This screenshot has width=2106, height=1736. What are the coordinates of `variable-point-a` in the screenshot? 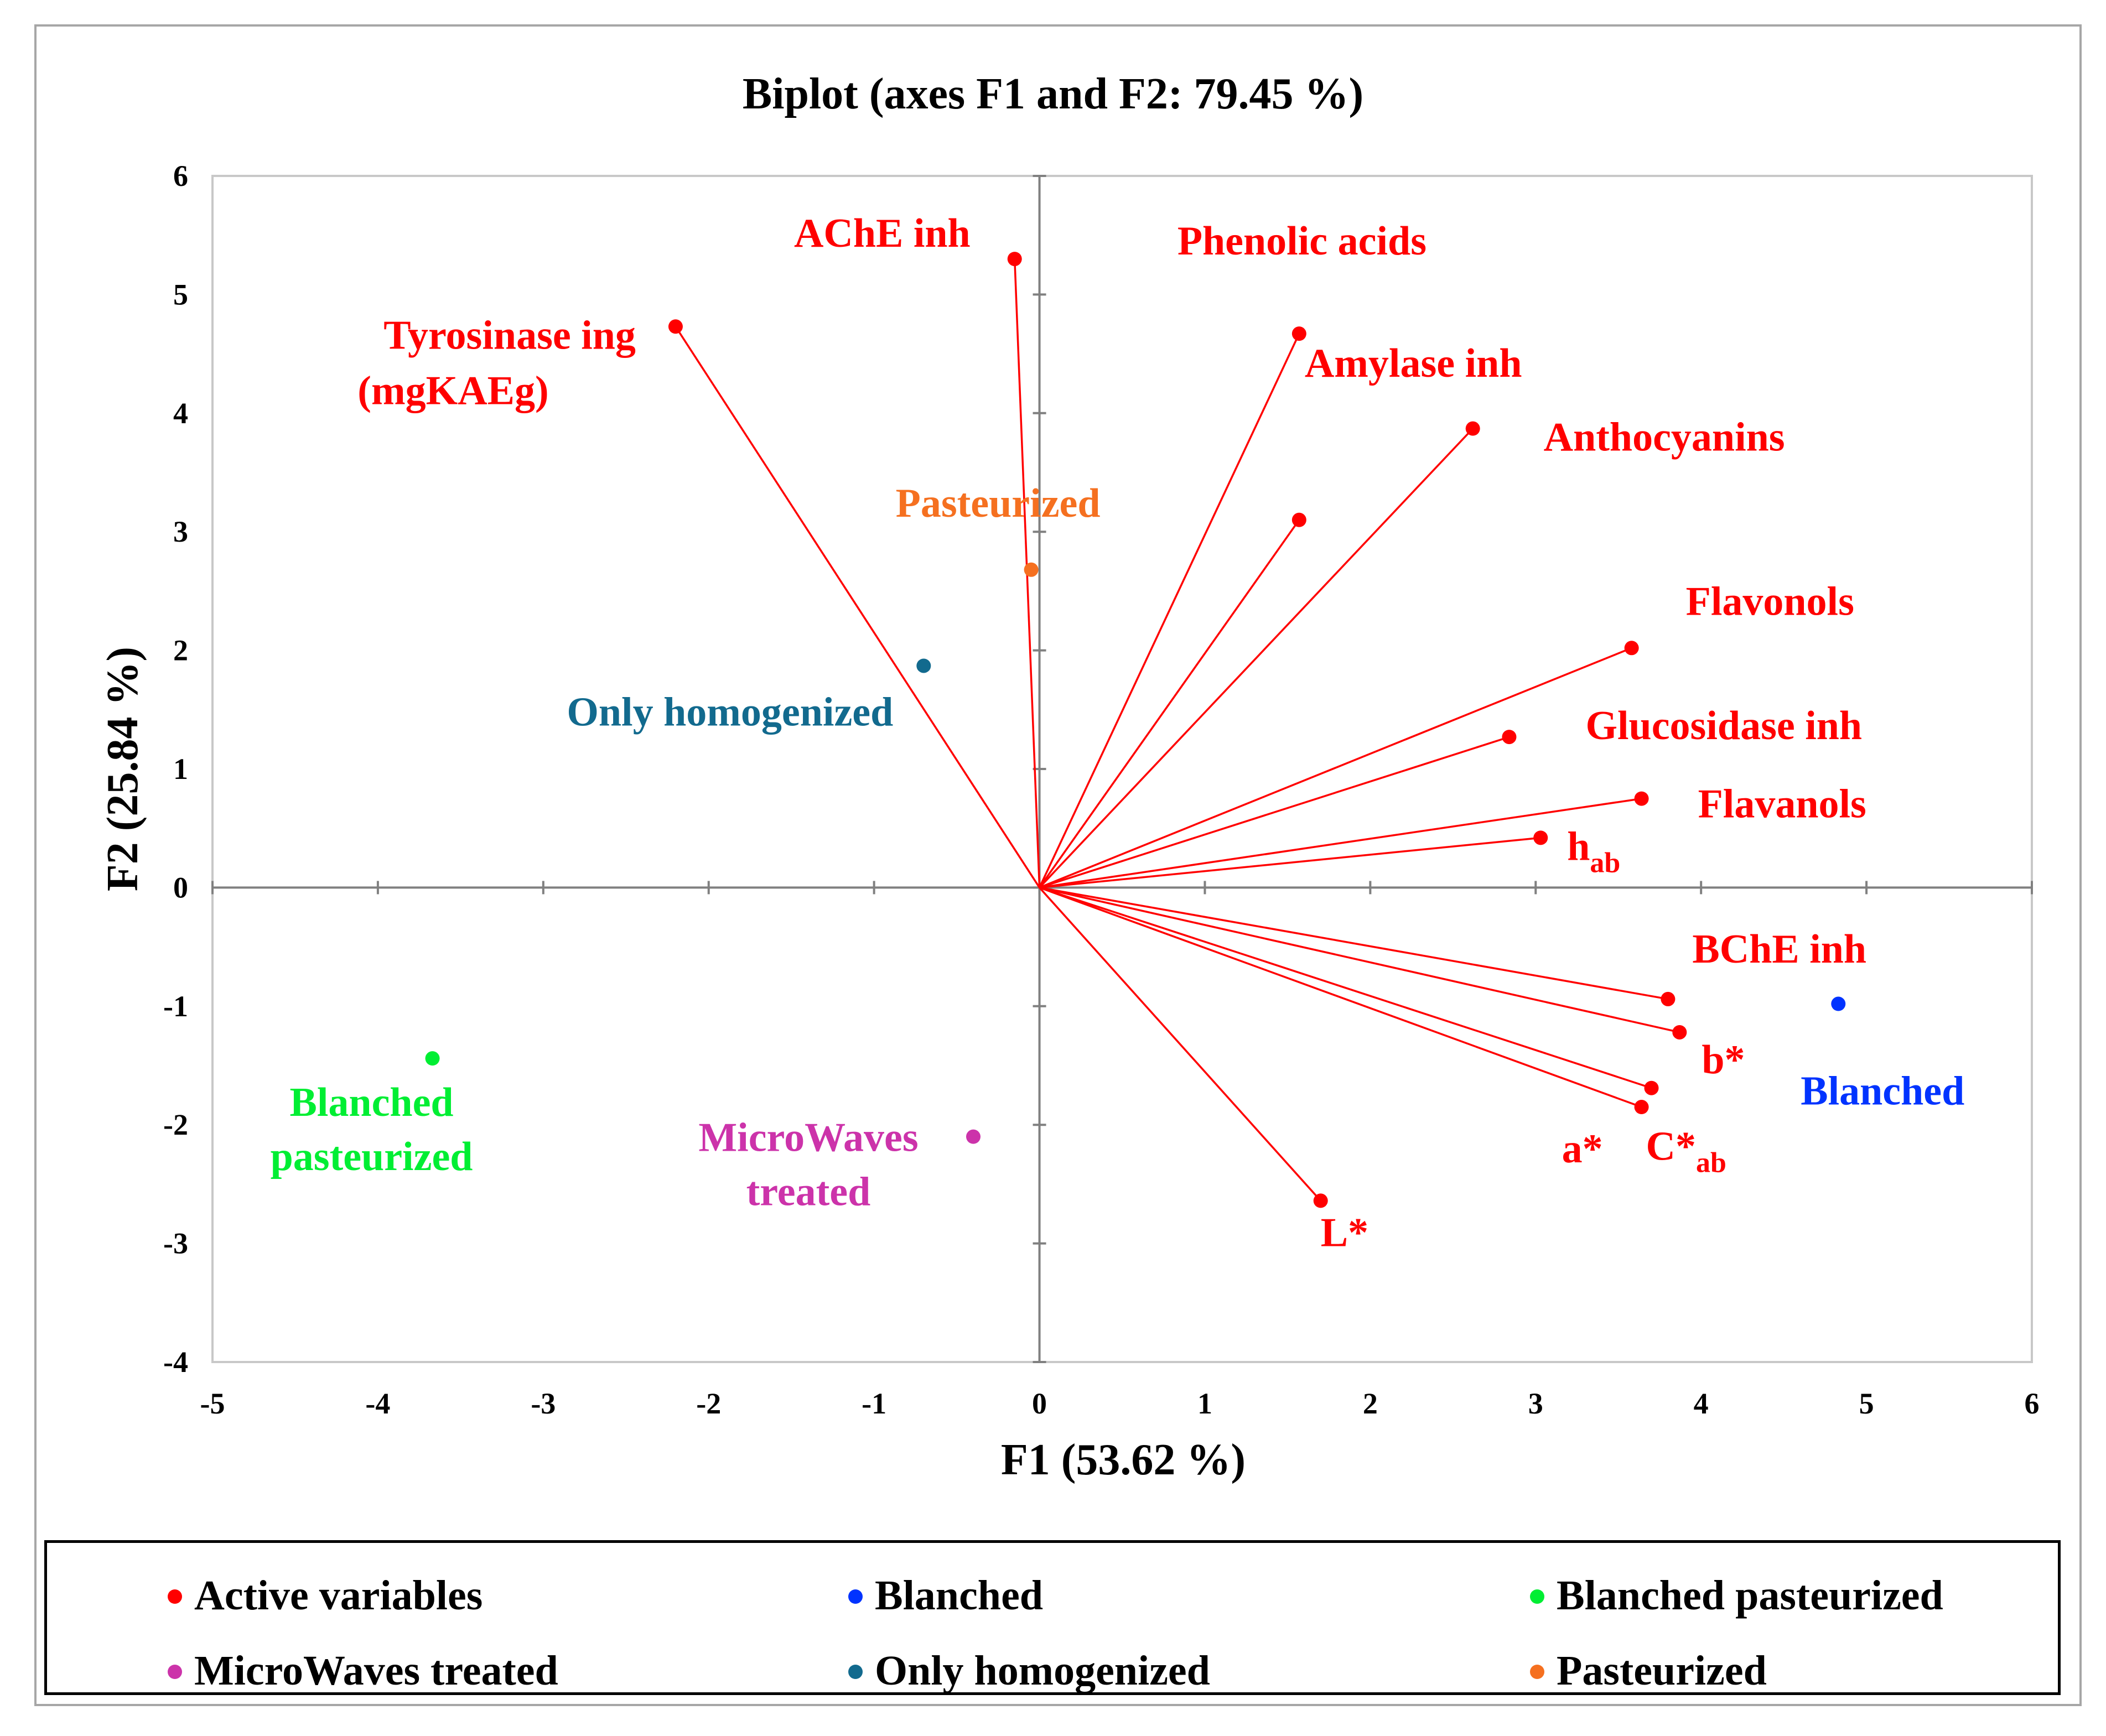 It's located at (1641, 1107).